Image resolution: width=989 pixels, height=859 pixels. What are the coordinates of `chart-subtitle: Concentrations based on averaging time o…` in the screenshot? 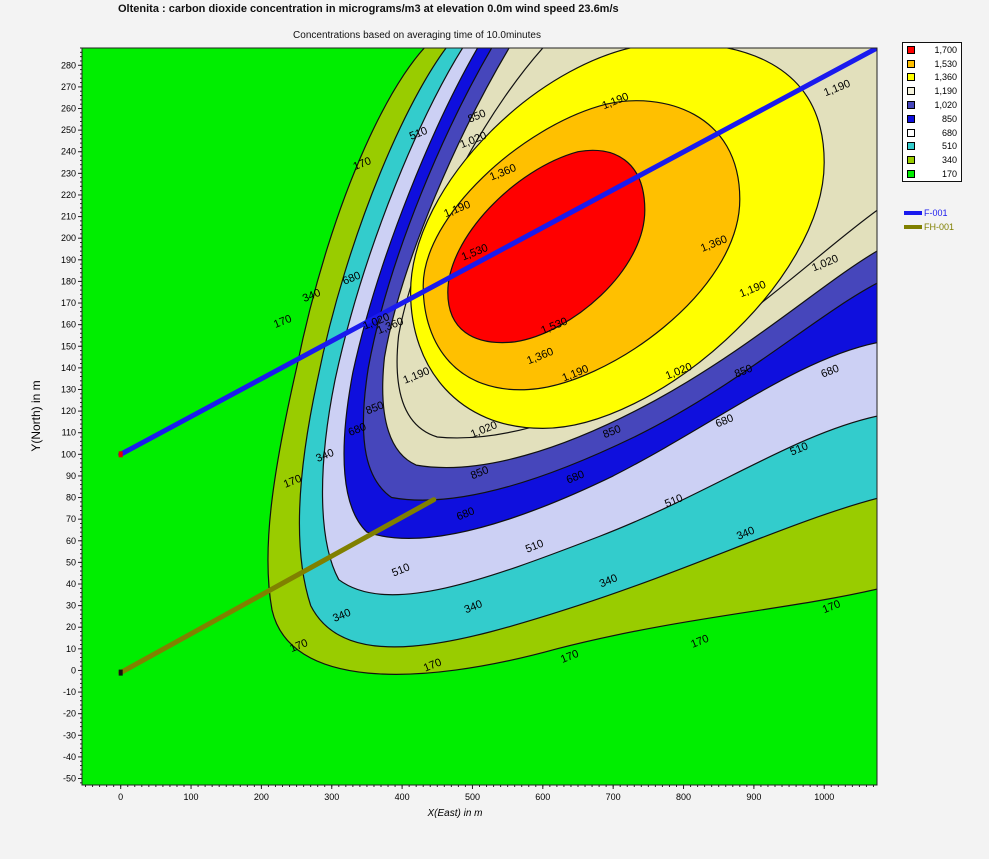 It's located at (417, 35).